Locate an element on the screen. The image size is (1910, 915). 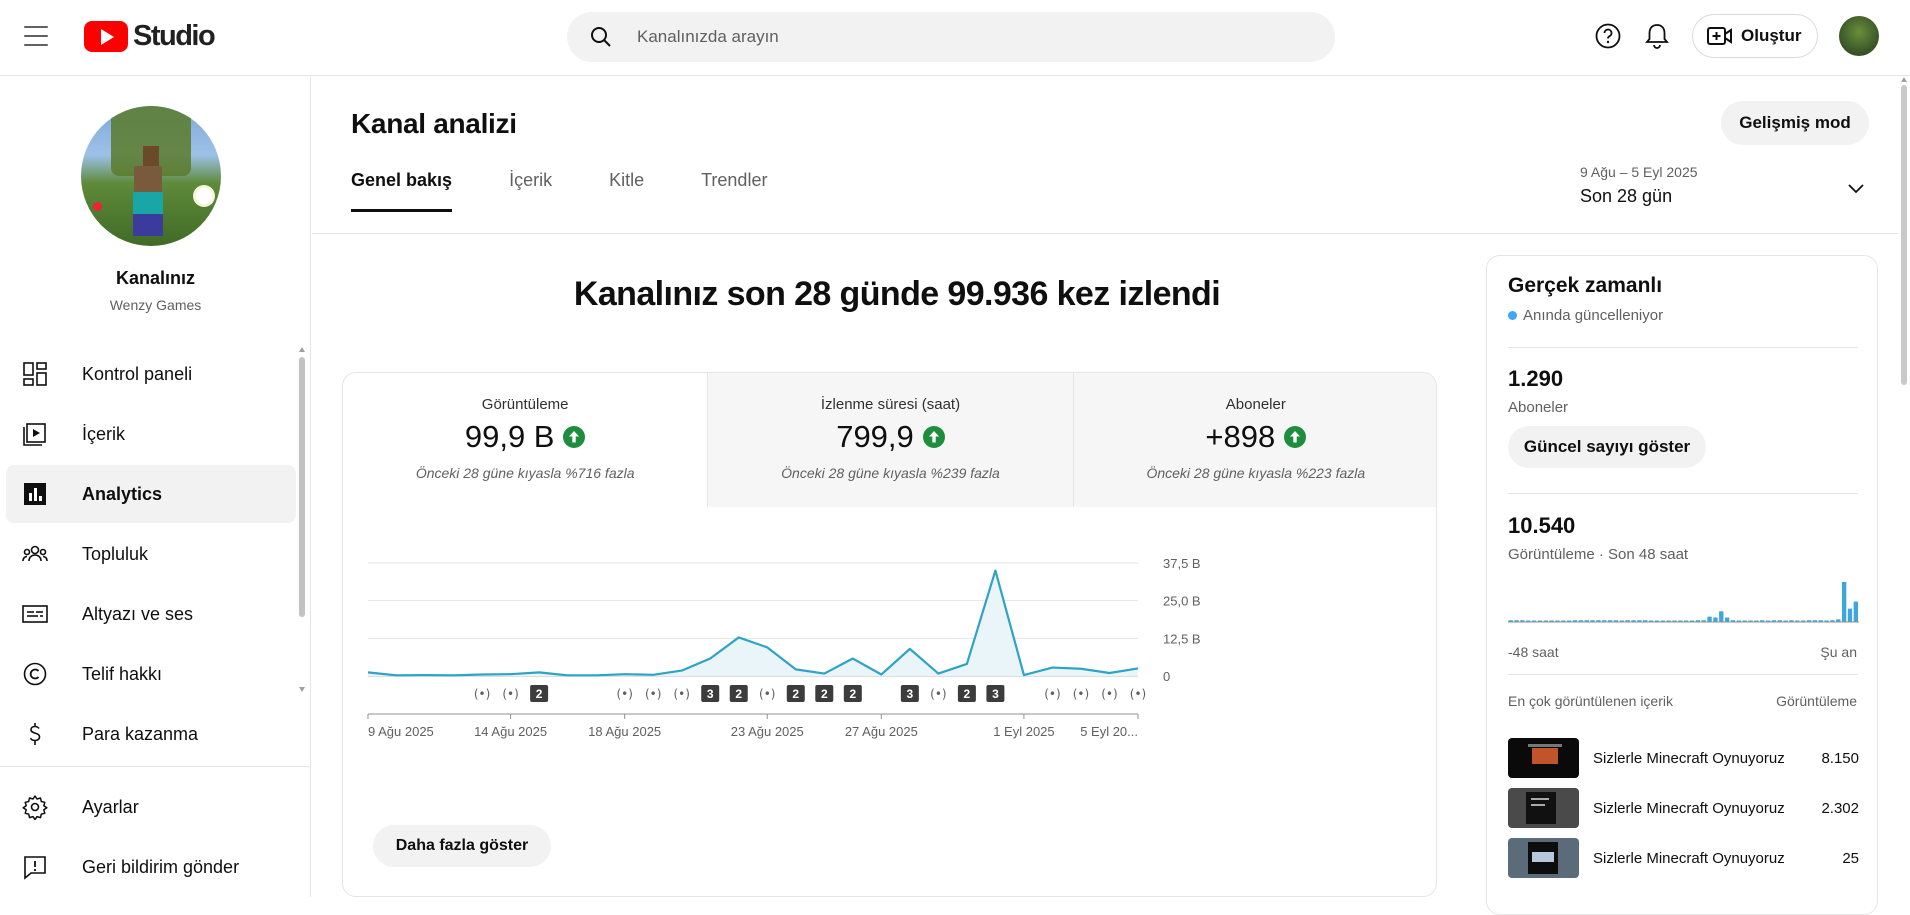
studio-logo: Studio is located at coordinates (150, 36).